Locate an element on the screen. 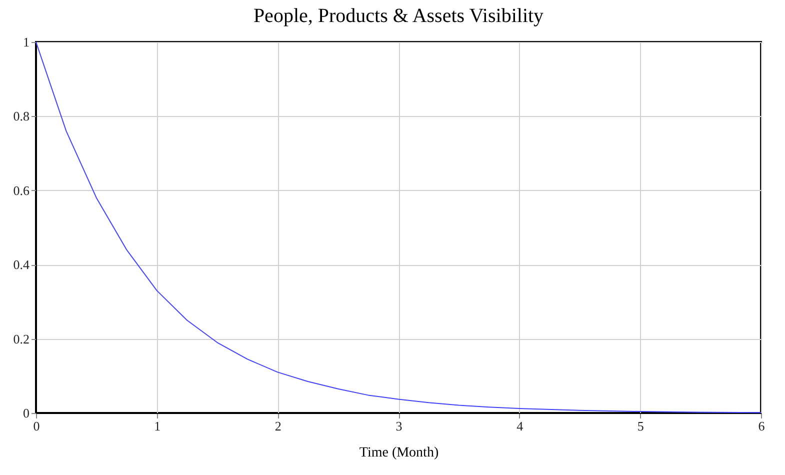 The width and height of the screenshot is (785, 475). y-tick-label: 1 is located at coordinates (26, 42).